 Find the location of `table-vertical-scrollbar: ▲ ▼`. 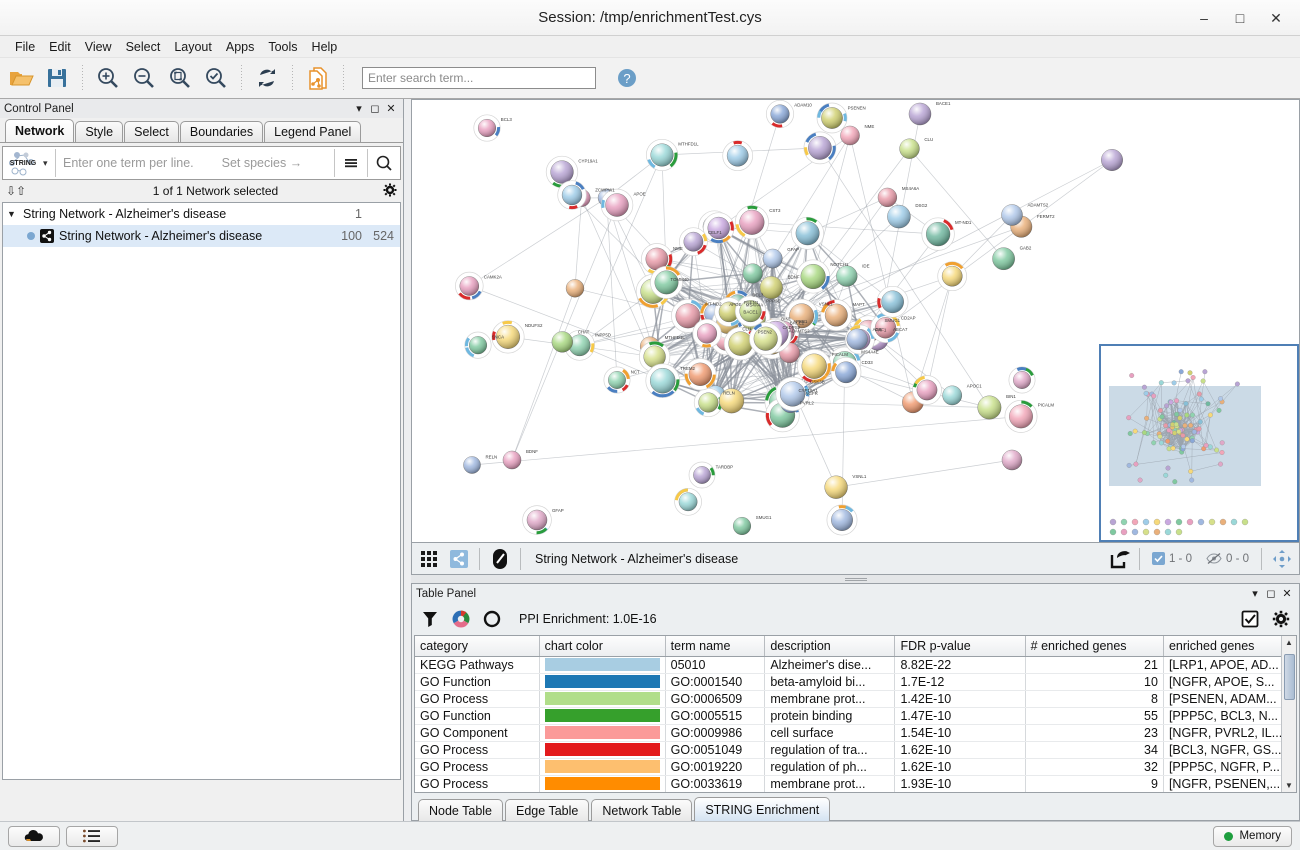

table-vertical-scrollbar: ▲ ▼ is located at coordinates (1288, 714).